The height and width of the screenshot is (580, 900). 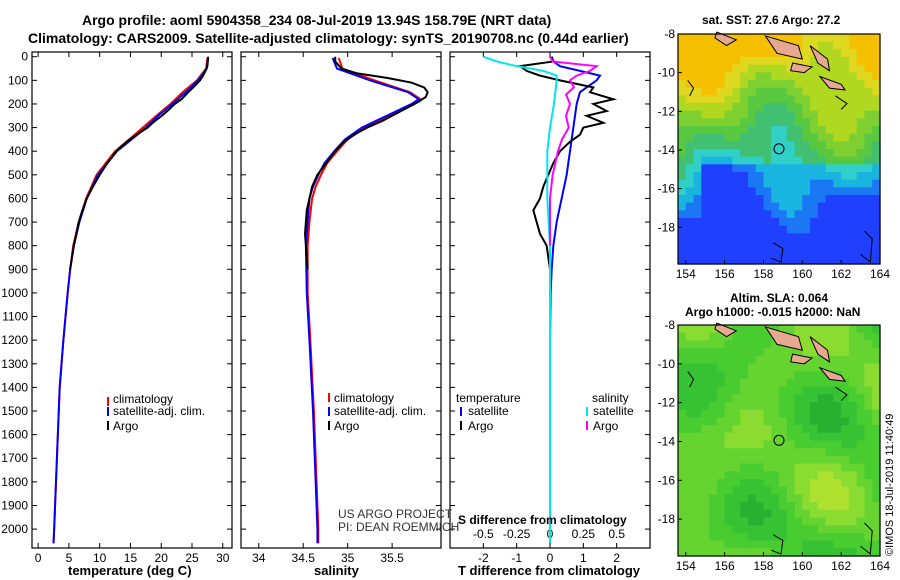 I want to click on credit-project: US ARGO PROJECT, so click(x=395, y=514).